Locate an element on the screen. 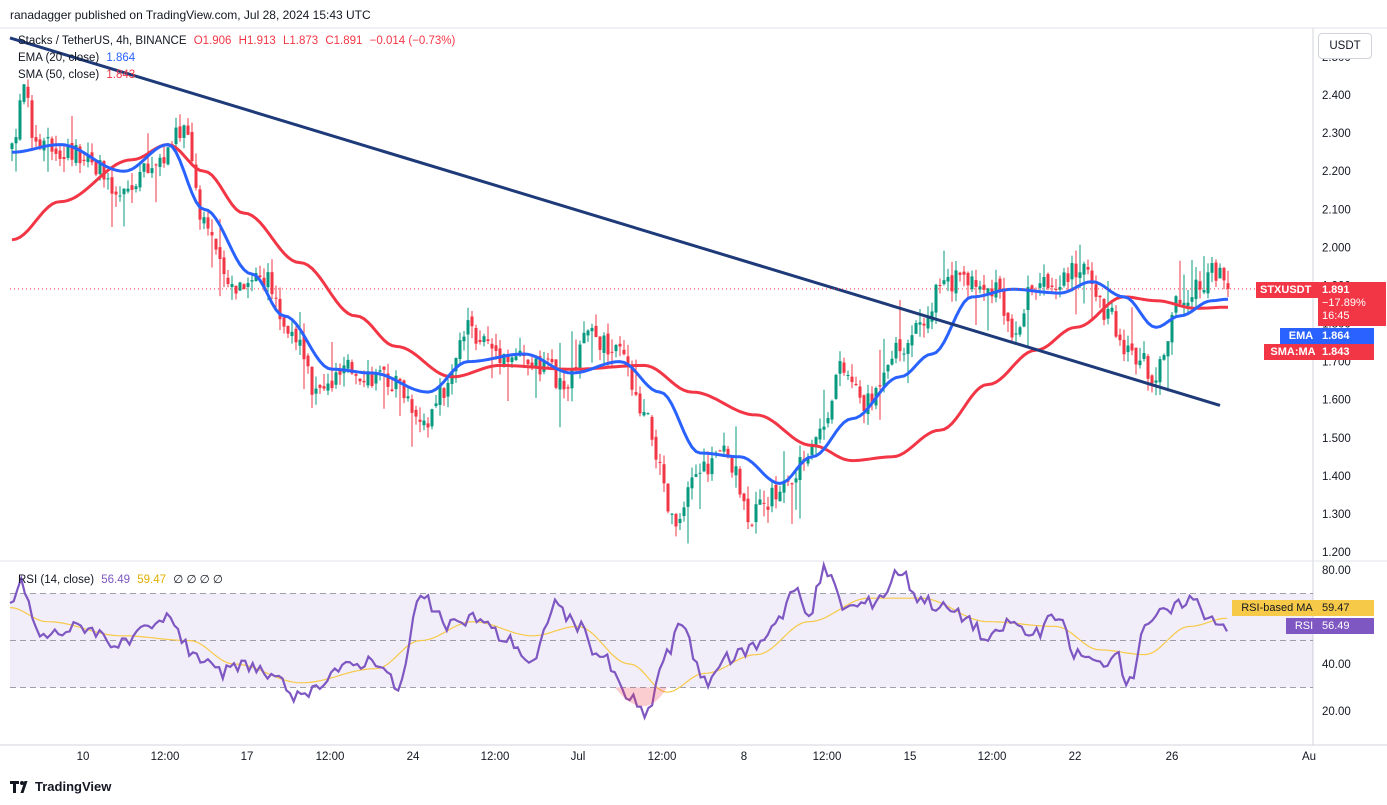 This screenshot has height=805, width=1387. rsi-ma-line is located at coordinates (618, 645).